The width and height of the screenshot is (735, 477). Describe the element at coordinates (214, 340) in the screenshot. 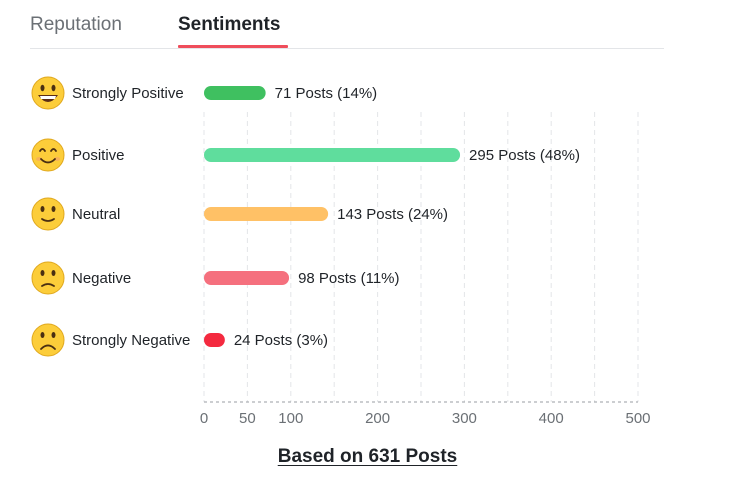

I see `bar-strongly-negative` at that location.